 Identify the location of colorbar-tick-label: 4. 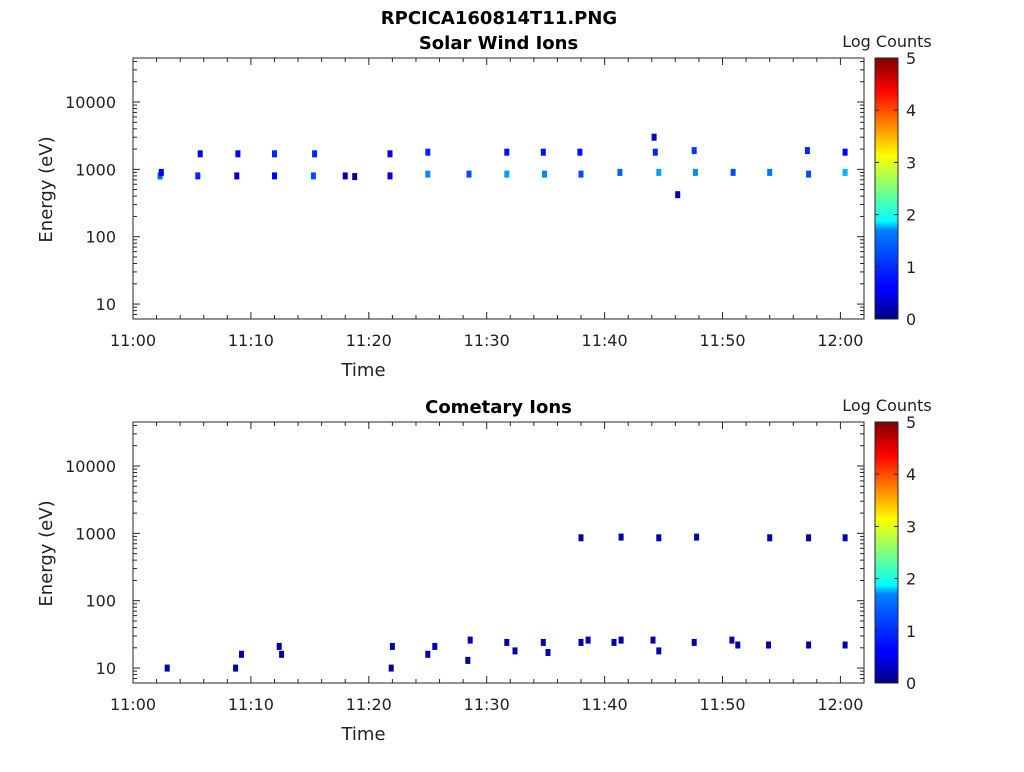
(911, 110).